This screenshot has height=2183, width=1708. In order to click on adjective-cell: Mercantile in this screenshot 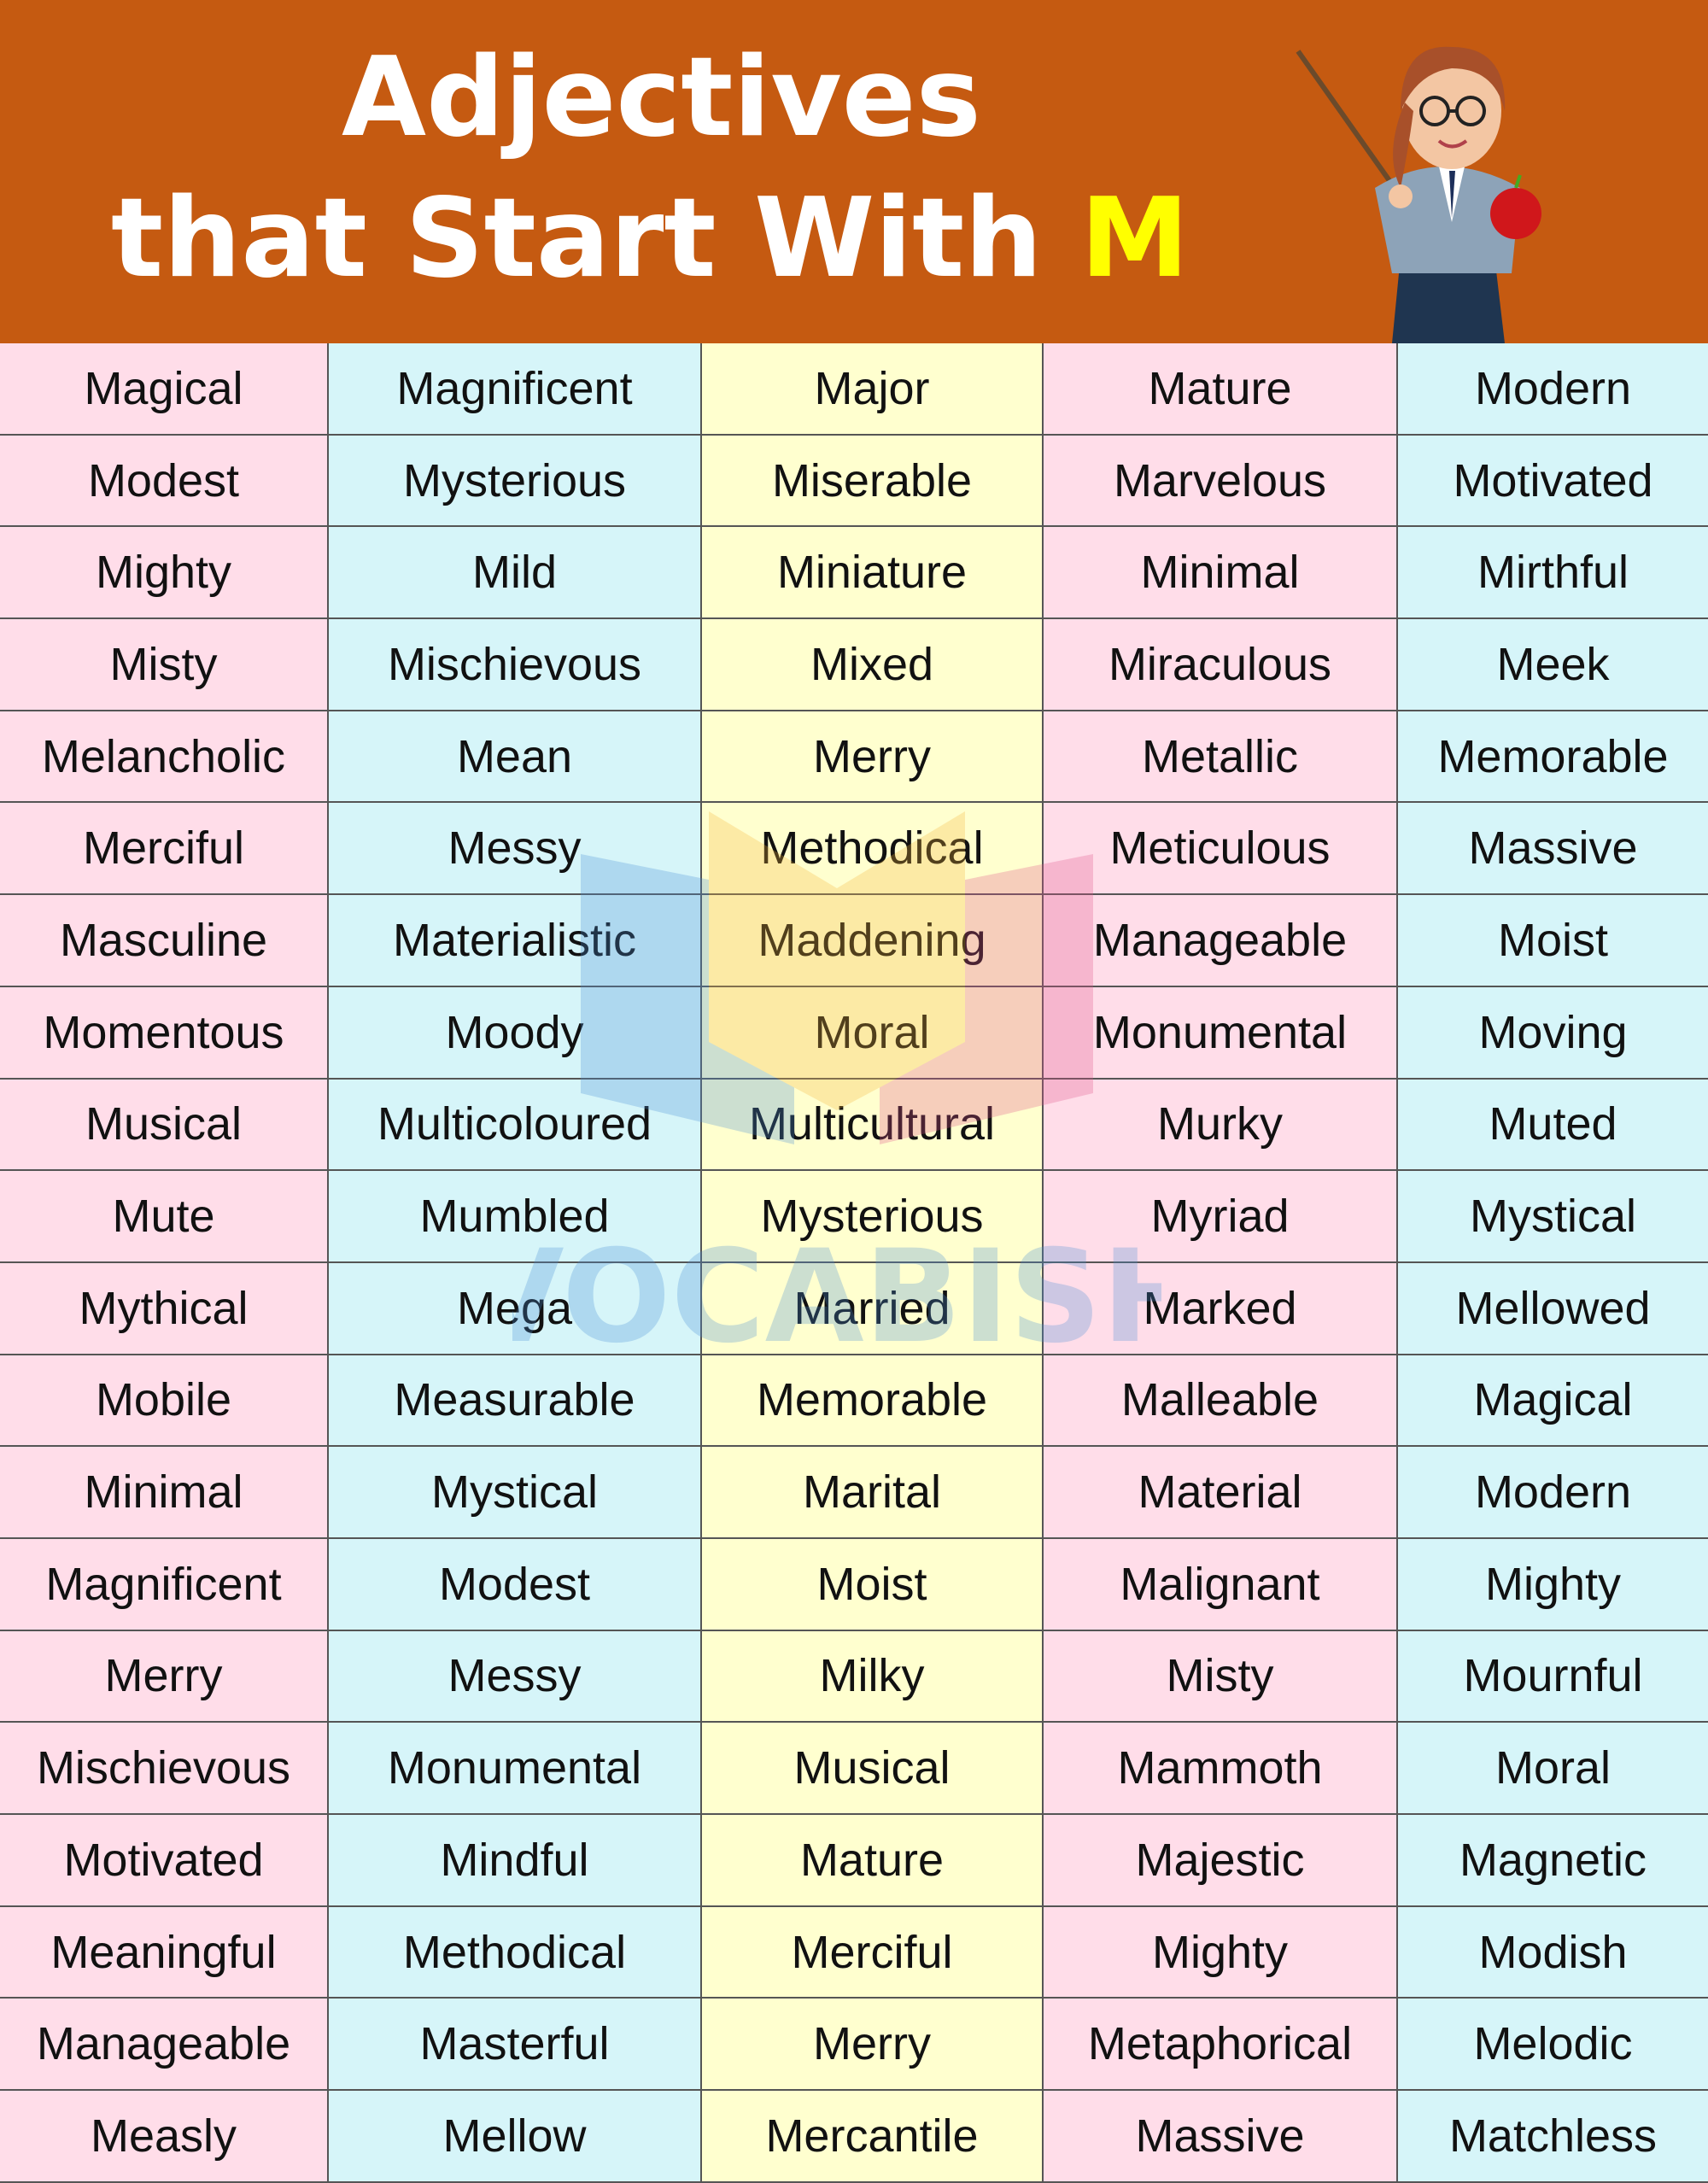, I will do `click(873, 2137)`.